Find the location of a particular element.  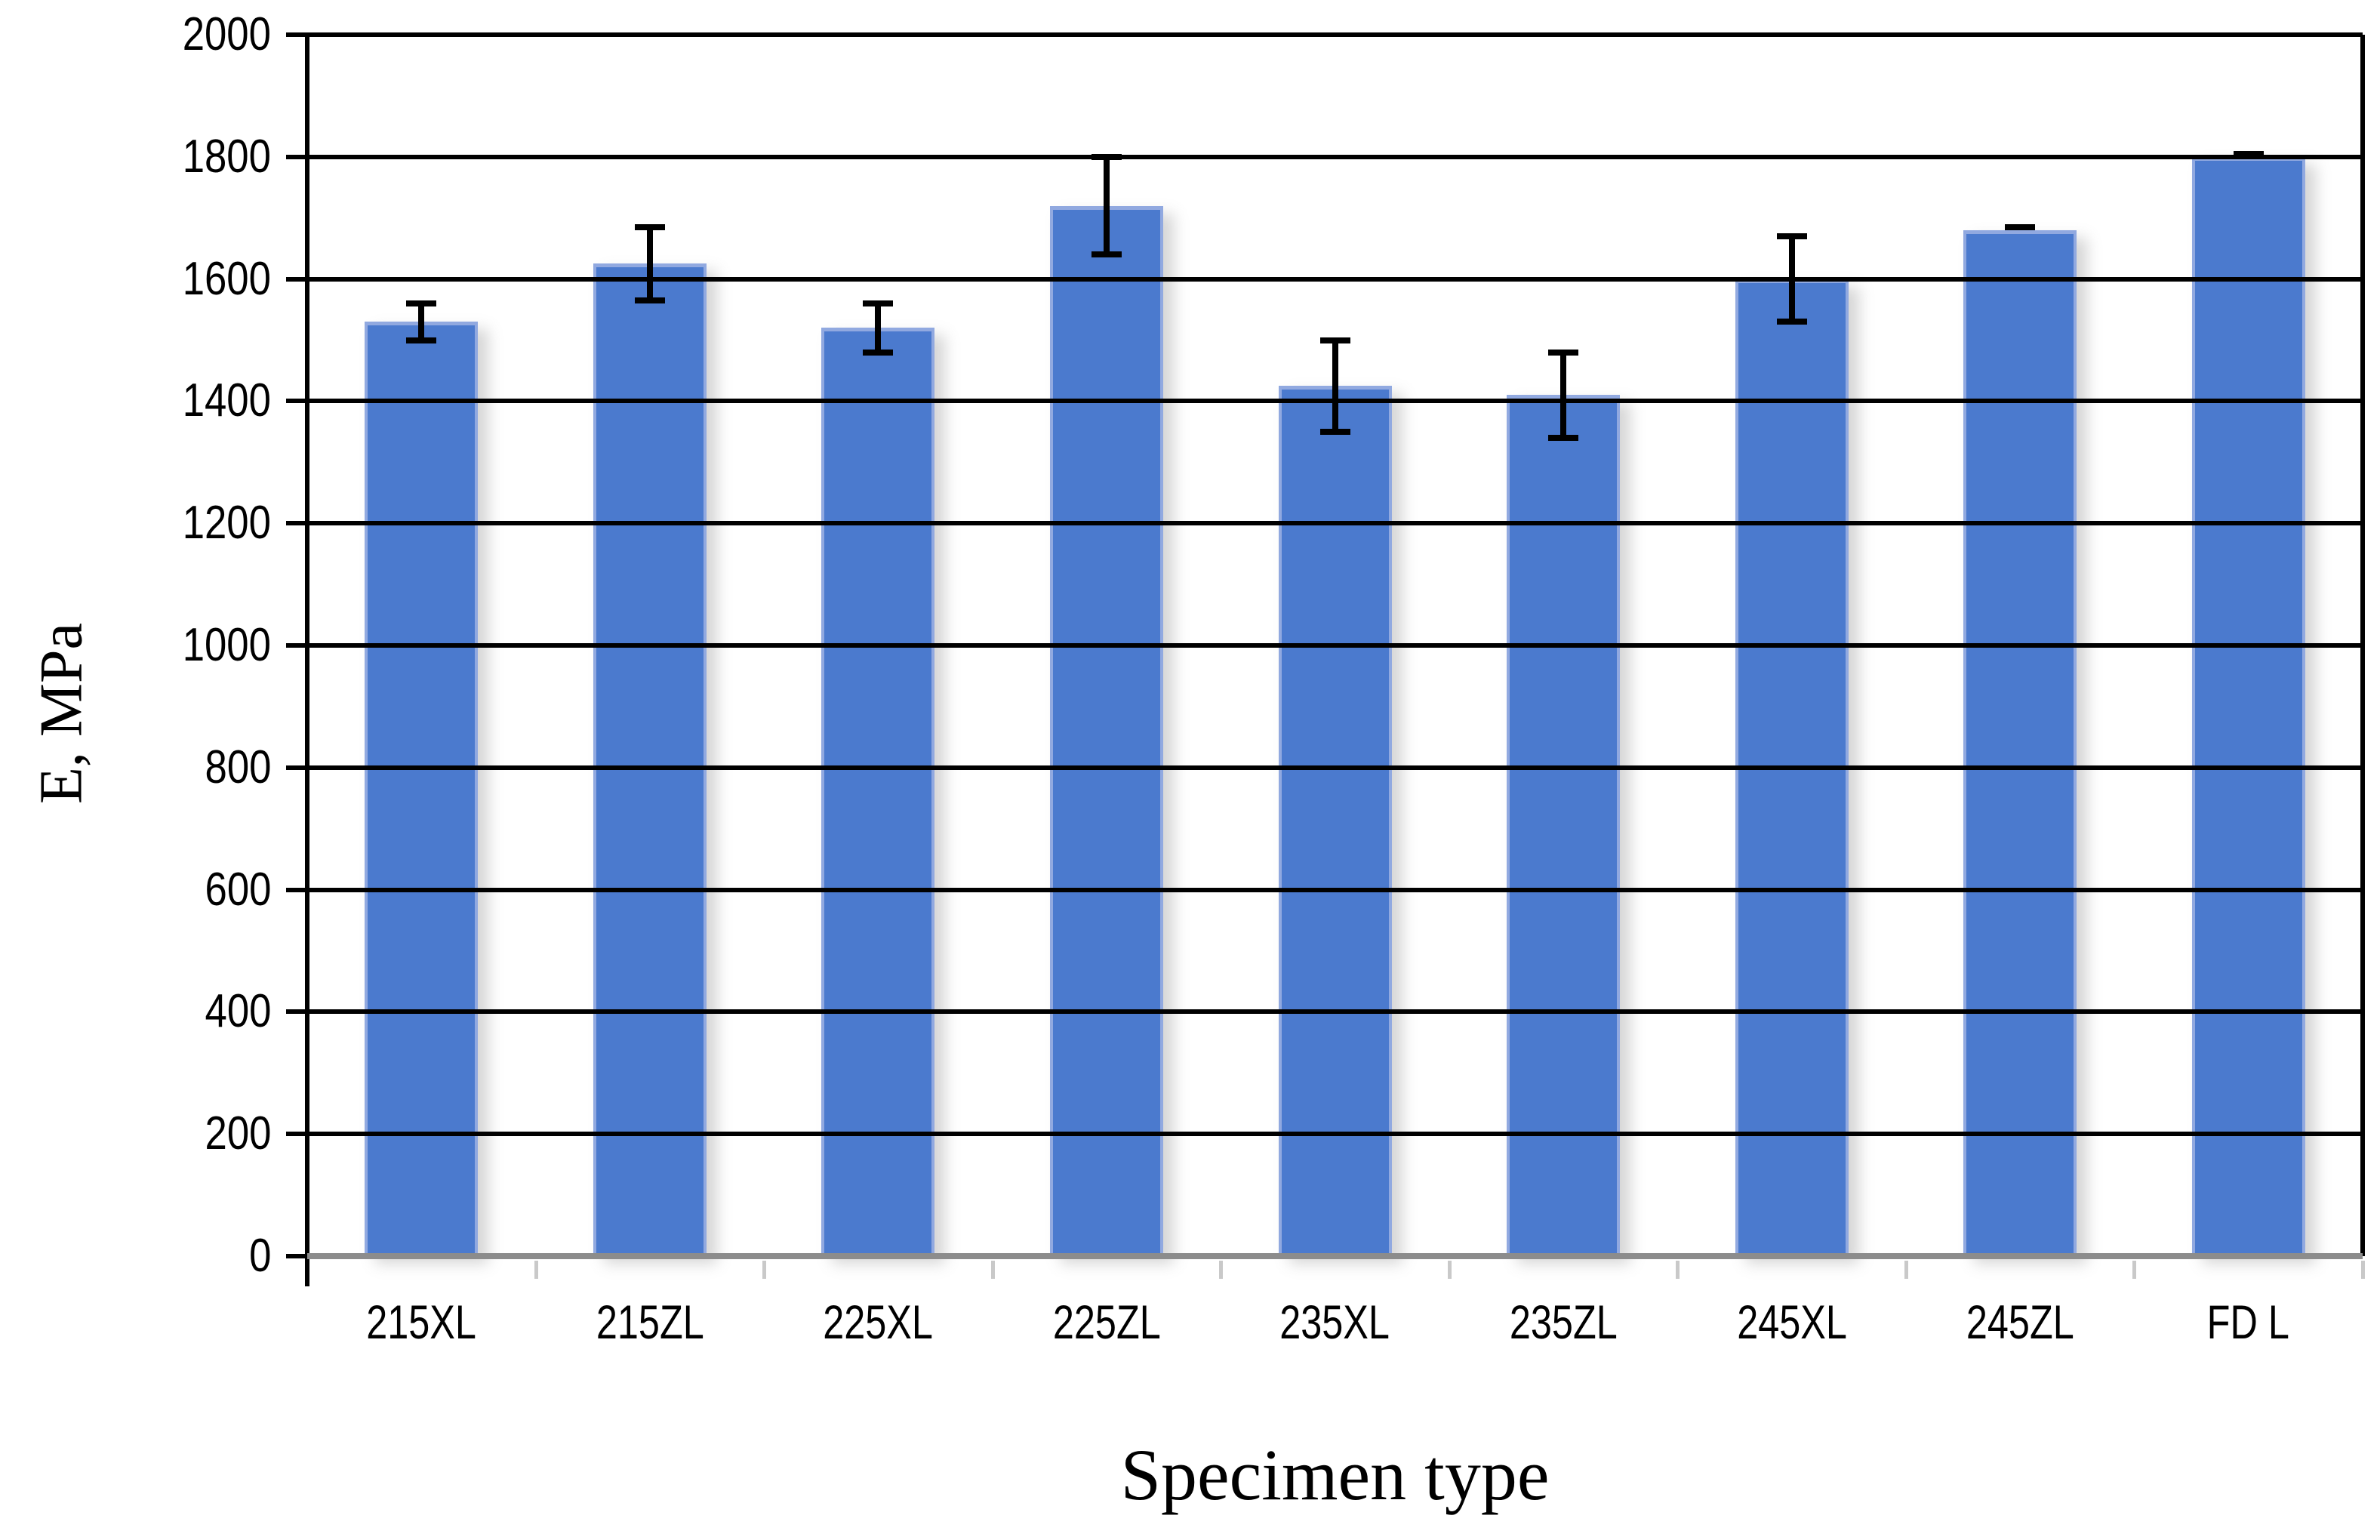

error-bar-235ZL-stem is located at coordinates (1564, 395).